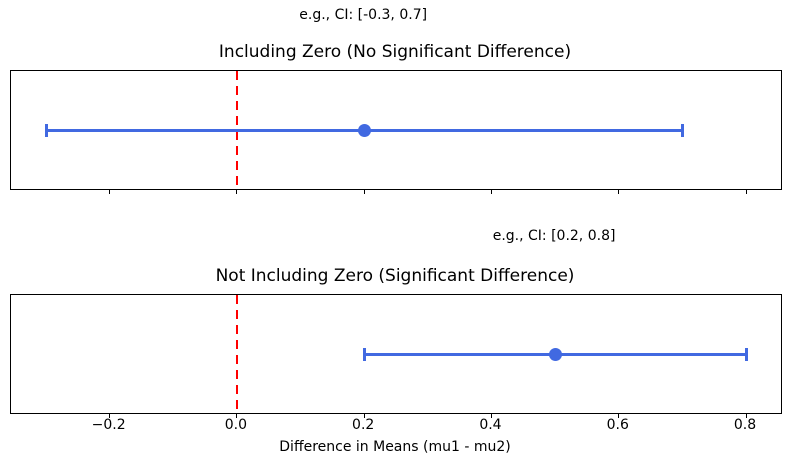 Image resolution: width=790 pixels, height=466 pixels. I want to click on ci-annotation-bottom: e.g., CI: [0.2, 0.8], so click(554, 236).